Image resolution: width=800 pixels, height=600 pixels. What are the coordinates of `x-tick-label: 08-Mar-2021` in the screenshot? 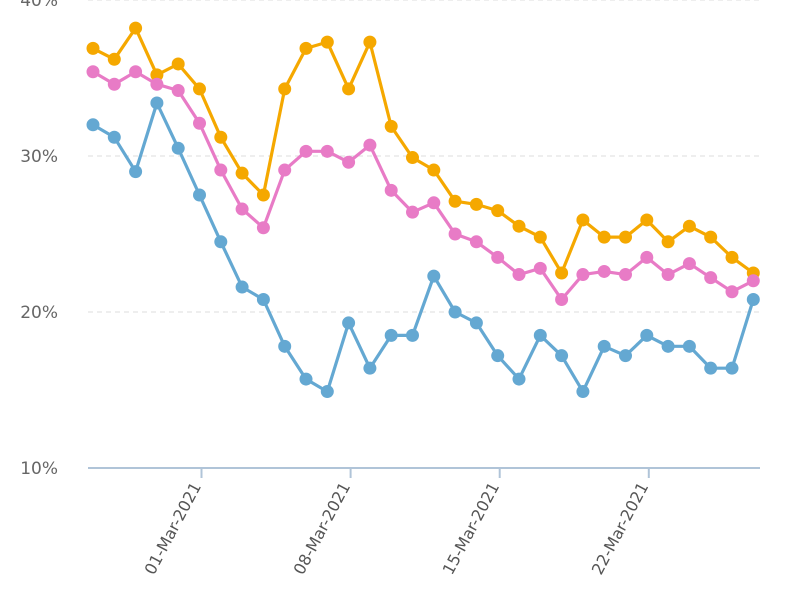 It's located at (322, 528).